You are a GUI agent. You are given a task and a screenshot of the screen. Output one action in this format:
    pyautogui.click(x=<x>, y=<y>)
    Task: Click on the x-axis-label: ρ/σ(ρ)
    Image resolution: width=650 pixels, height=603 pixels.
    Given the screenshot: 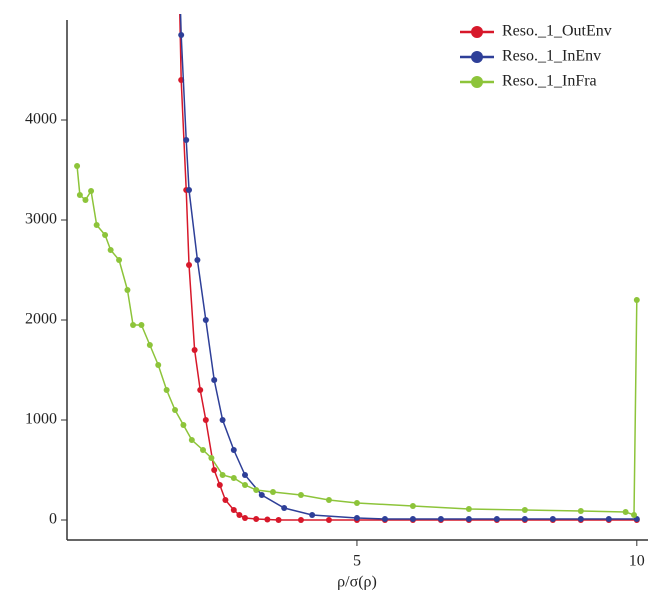 What is the action you would take?
    pyautogui.click(x=357, y=582)
    